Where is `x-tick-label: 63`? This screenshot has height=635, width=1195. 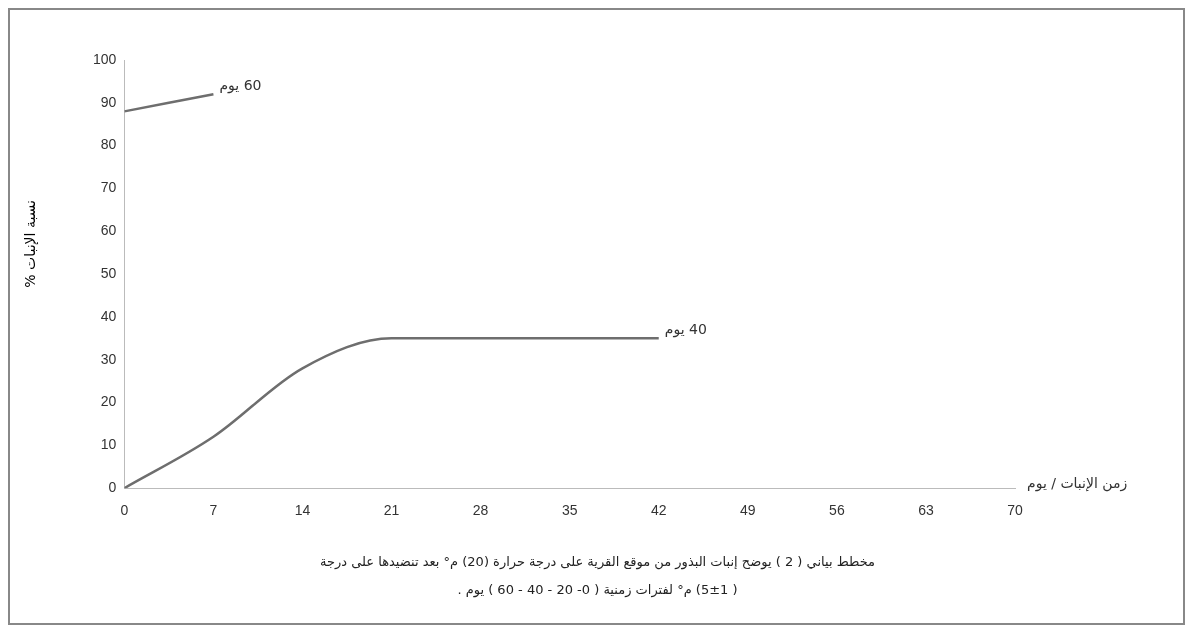 x-tick-label: 63 is located at coordinates (926, 510).